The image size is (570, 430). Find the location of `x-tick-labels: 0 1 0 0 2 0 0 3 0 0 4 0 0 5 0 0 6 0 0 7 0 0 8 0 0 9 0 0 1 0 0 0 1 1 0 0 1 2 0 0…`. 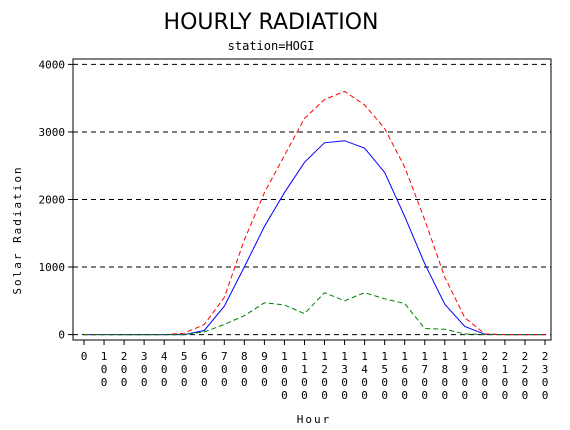

x-tick-labels: 0 1 0 0 2 0 0 3 0 0 4 0 0 5 0 0 6 0 0 7 0 0 8 0 0 9 0 0 1 0 0 0 1 1 0 0 1 2 0 0… is located at coordinates (315, 376).